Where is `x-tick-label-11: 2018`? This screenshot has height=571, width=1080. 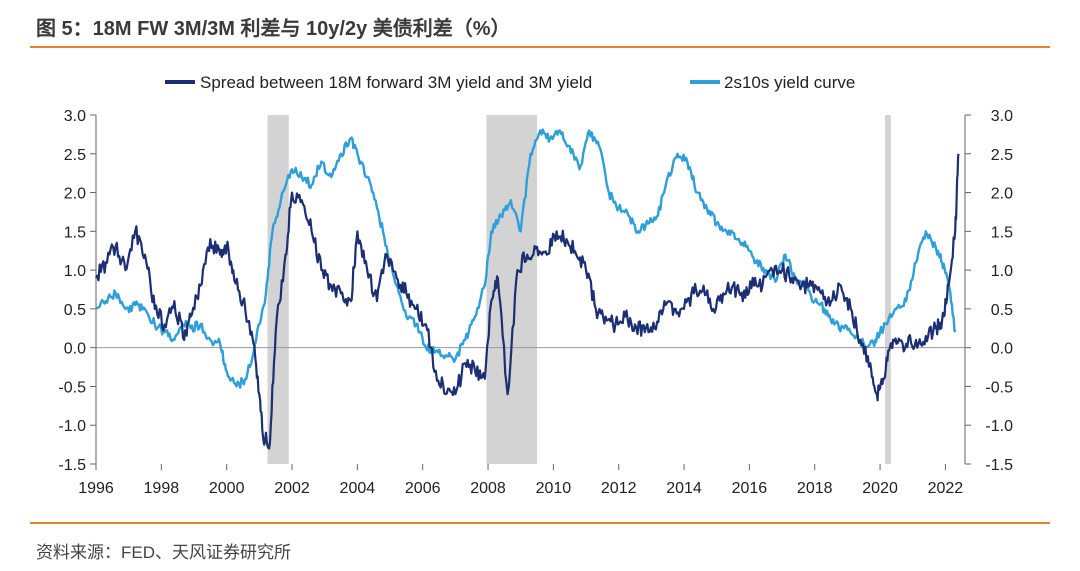 x-tick-label-11: 2018 is located at coordinates (815, 488).